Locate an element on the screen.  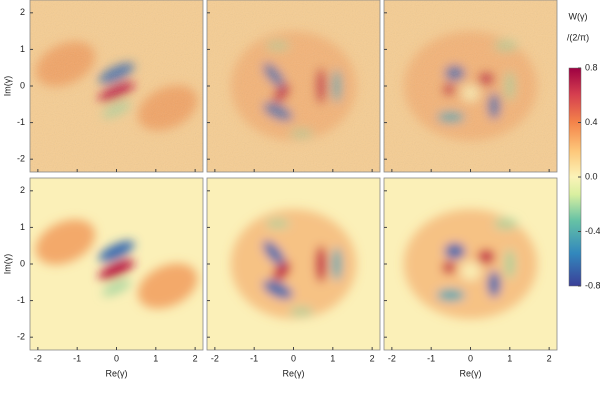
colorbar-title: W(γ) is located at coordinates (578, 16).